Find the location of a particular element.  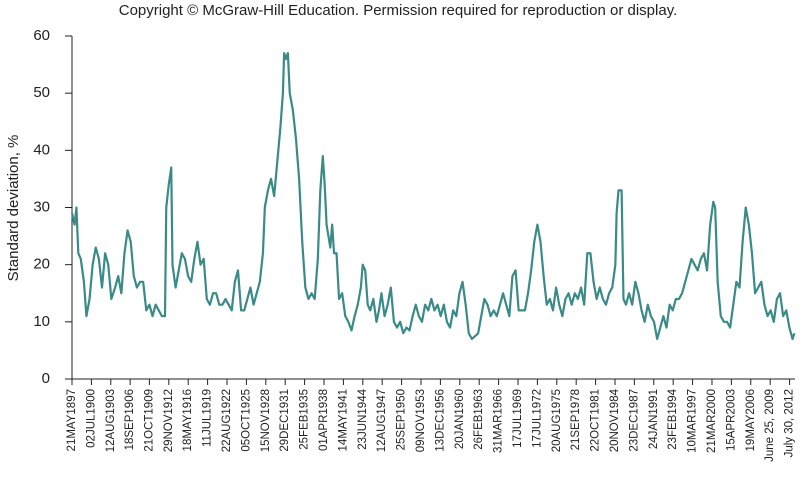

x-tick-label: 22OCT1981 is located at coordinates (596, 420).